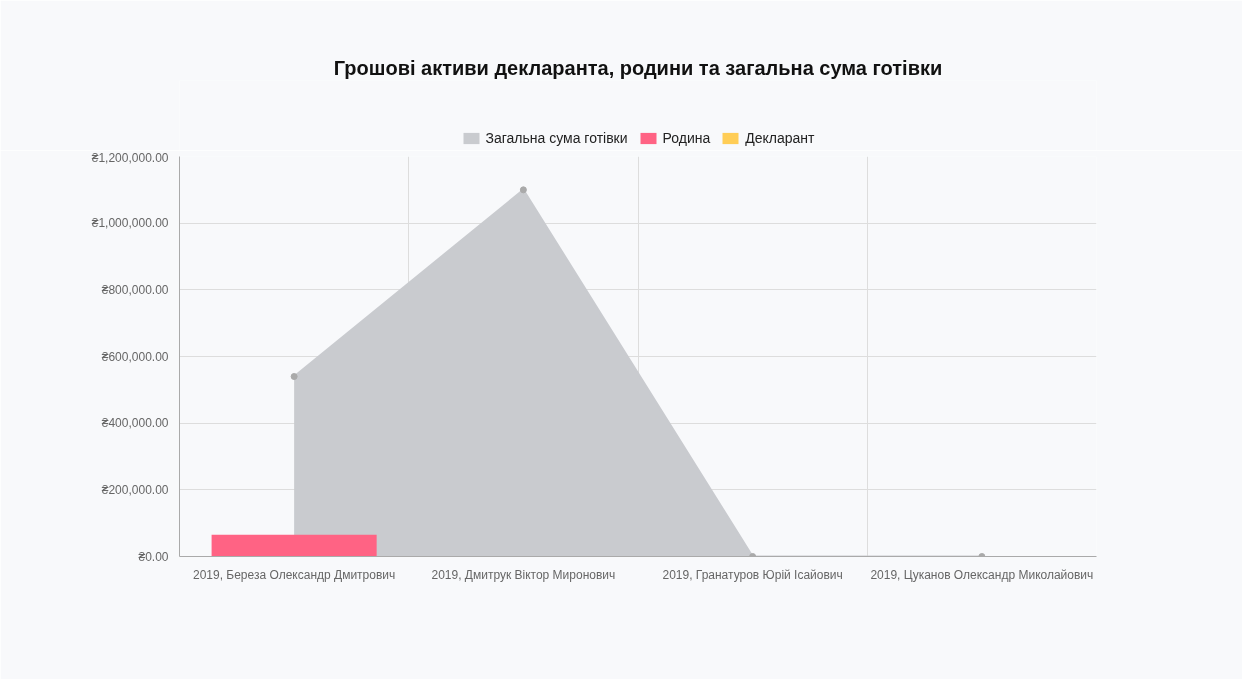 Image resolution: width=1243 pixels, height=679 pixels. I want to click on chart-title: Грошові активи декларанта, родини та загальна сума готівки, so click(638, 67).